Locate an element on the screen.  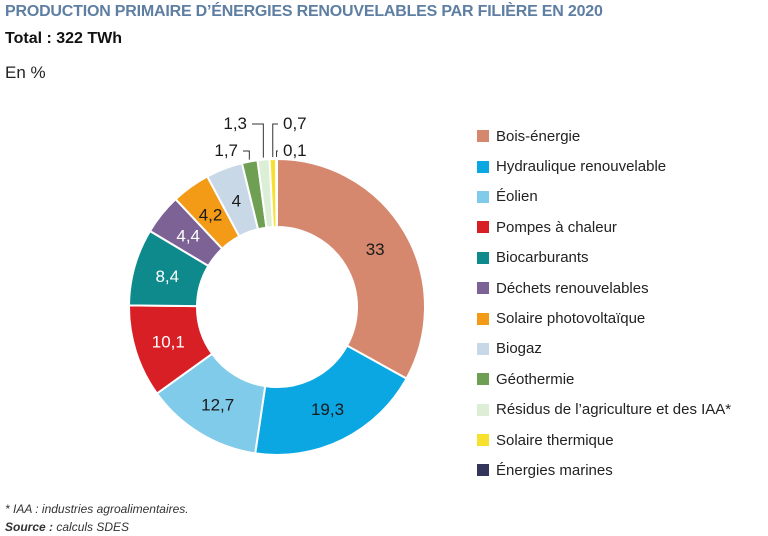
unit-label: En % is located at coordinates (25, 72).